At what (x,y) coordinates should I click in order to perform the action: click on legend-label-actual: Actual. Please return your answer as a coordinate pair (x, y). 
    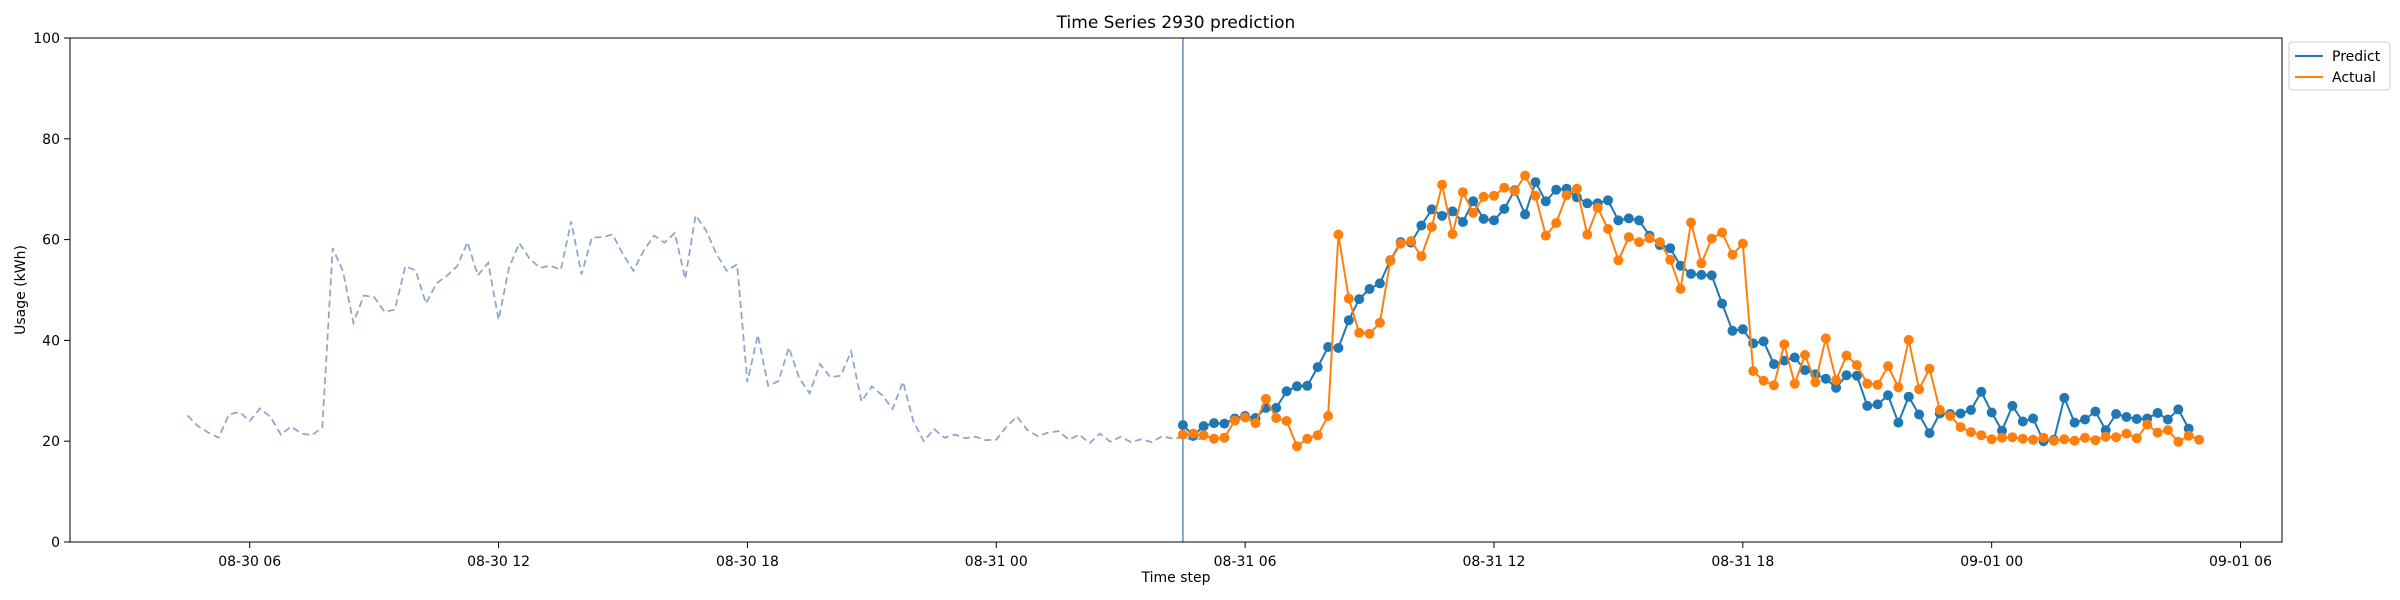
    Looking at the image, I should click on (2354, 78).